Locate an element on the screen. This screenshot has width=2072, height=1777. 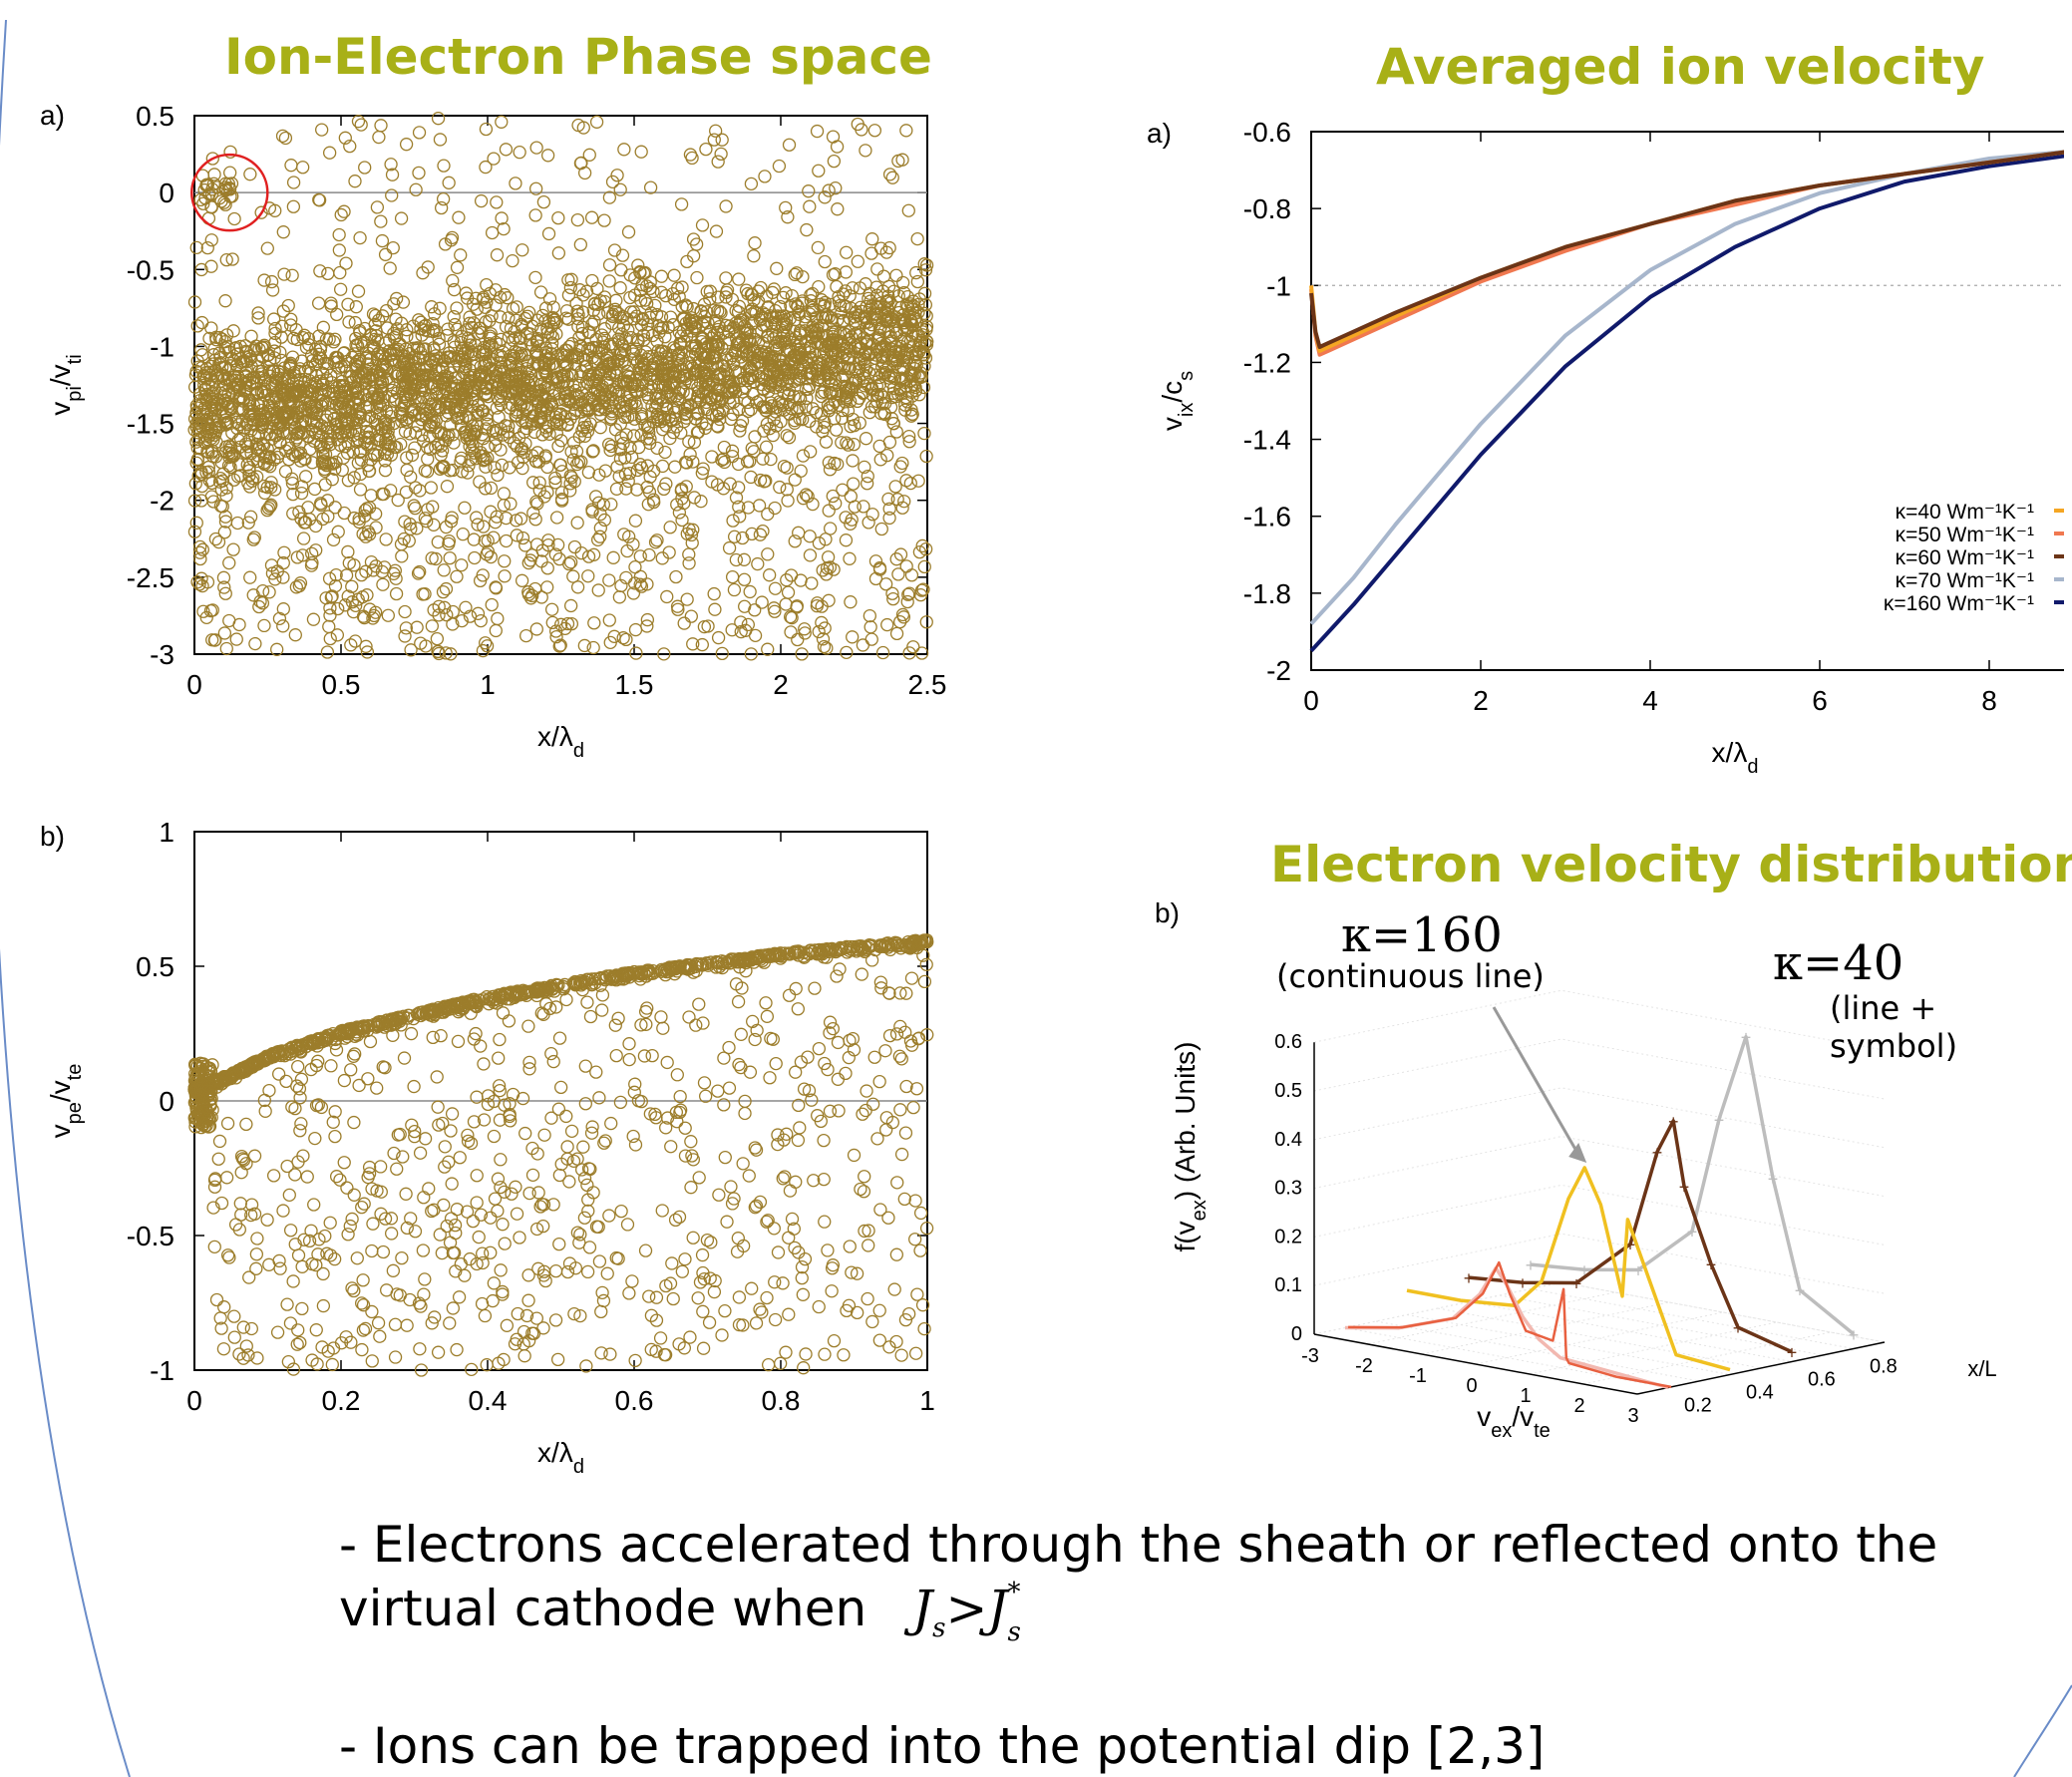
ion-x-tick-label: 0.5 is located at coordinates (341, 684).